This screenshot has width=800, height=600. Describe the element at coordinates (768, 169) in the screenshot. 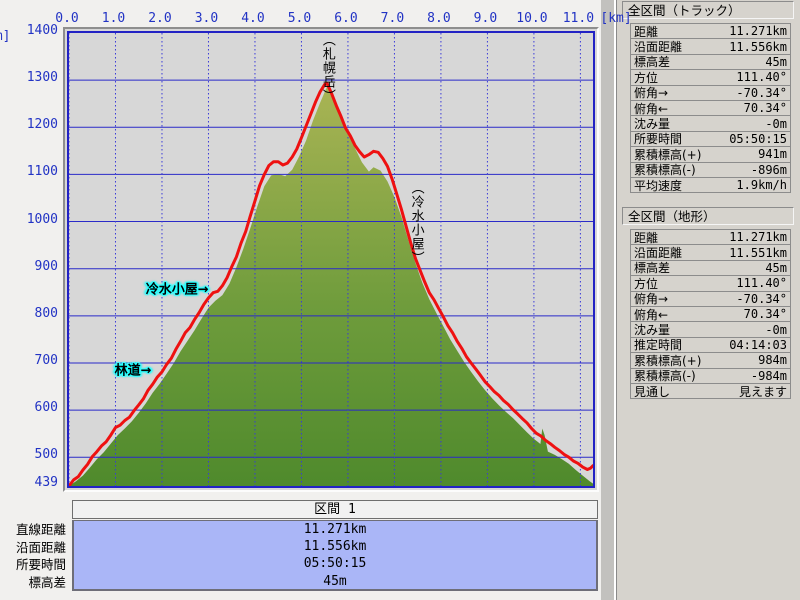

I see `stat-value: -896m` at that location.